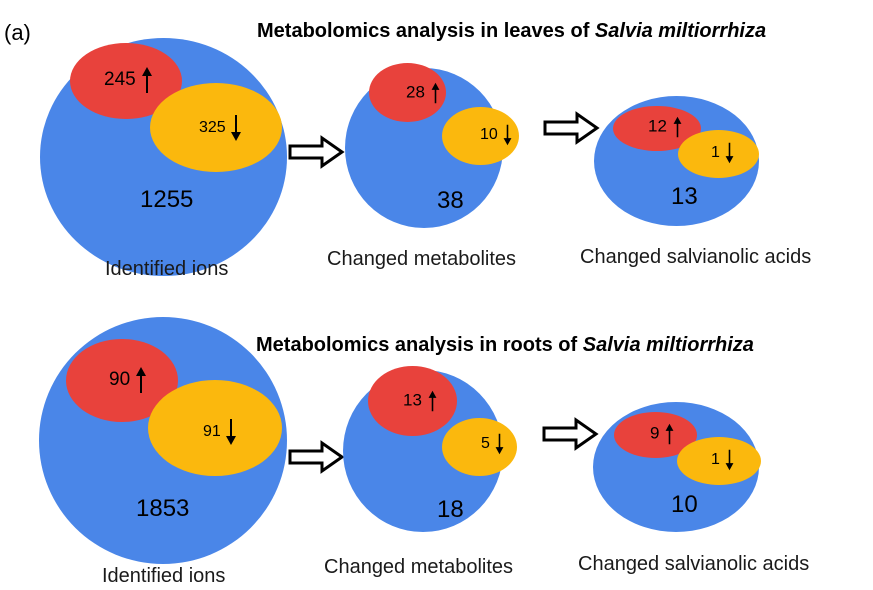 The image size is (873, 590). What do you see at coordinates (680, 31) in the screenshot?
I see `title-leaves-species: Salvia miltiorrhiza` at bounding box center [680, 31].